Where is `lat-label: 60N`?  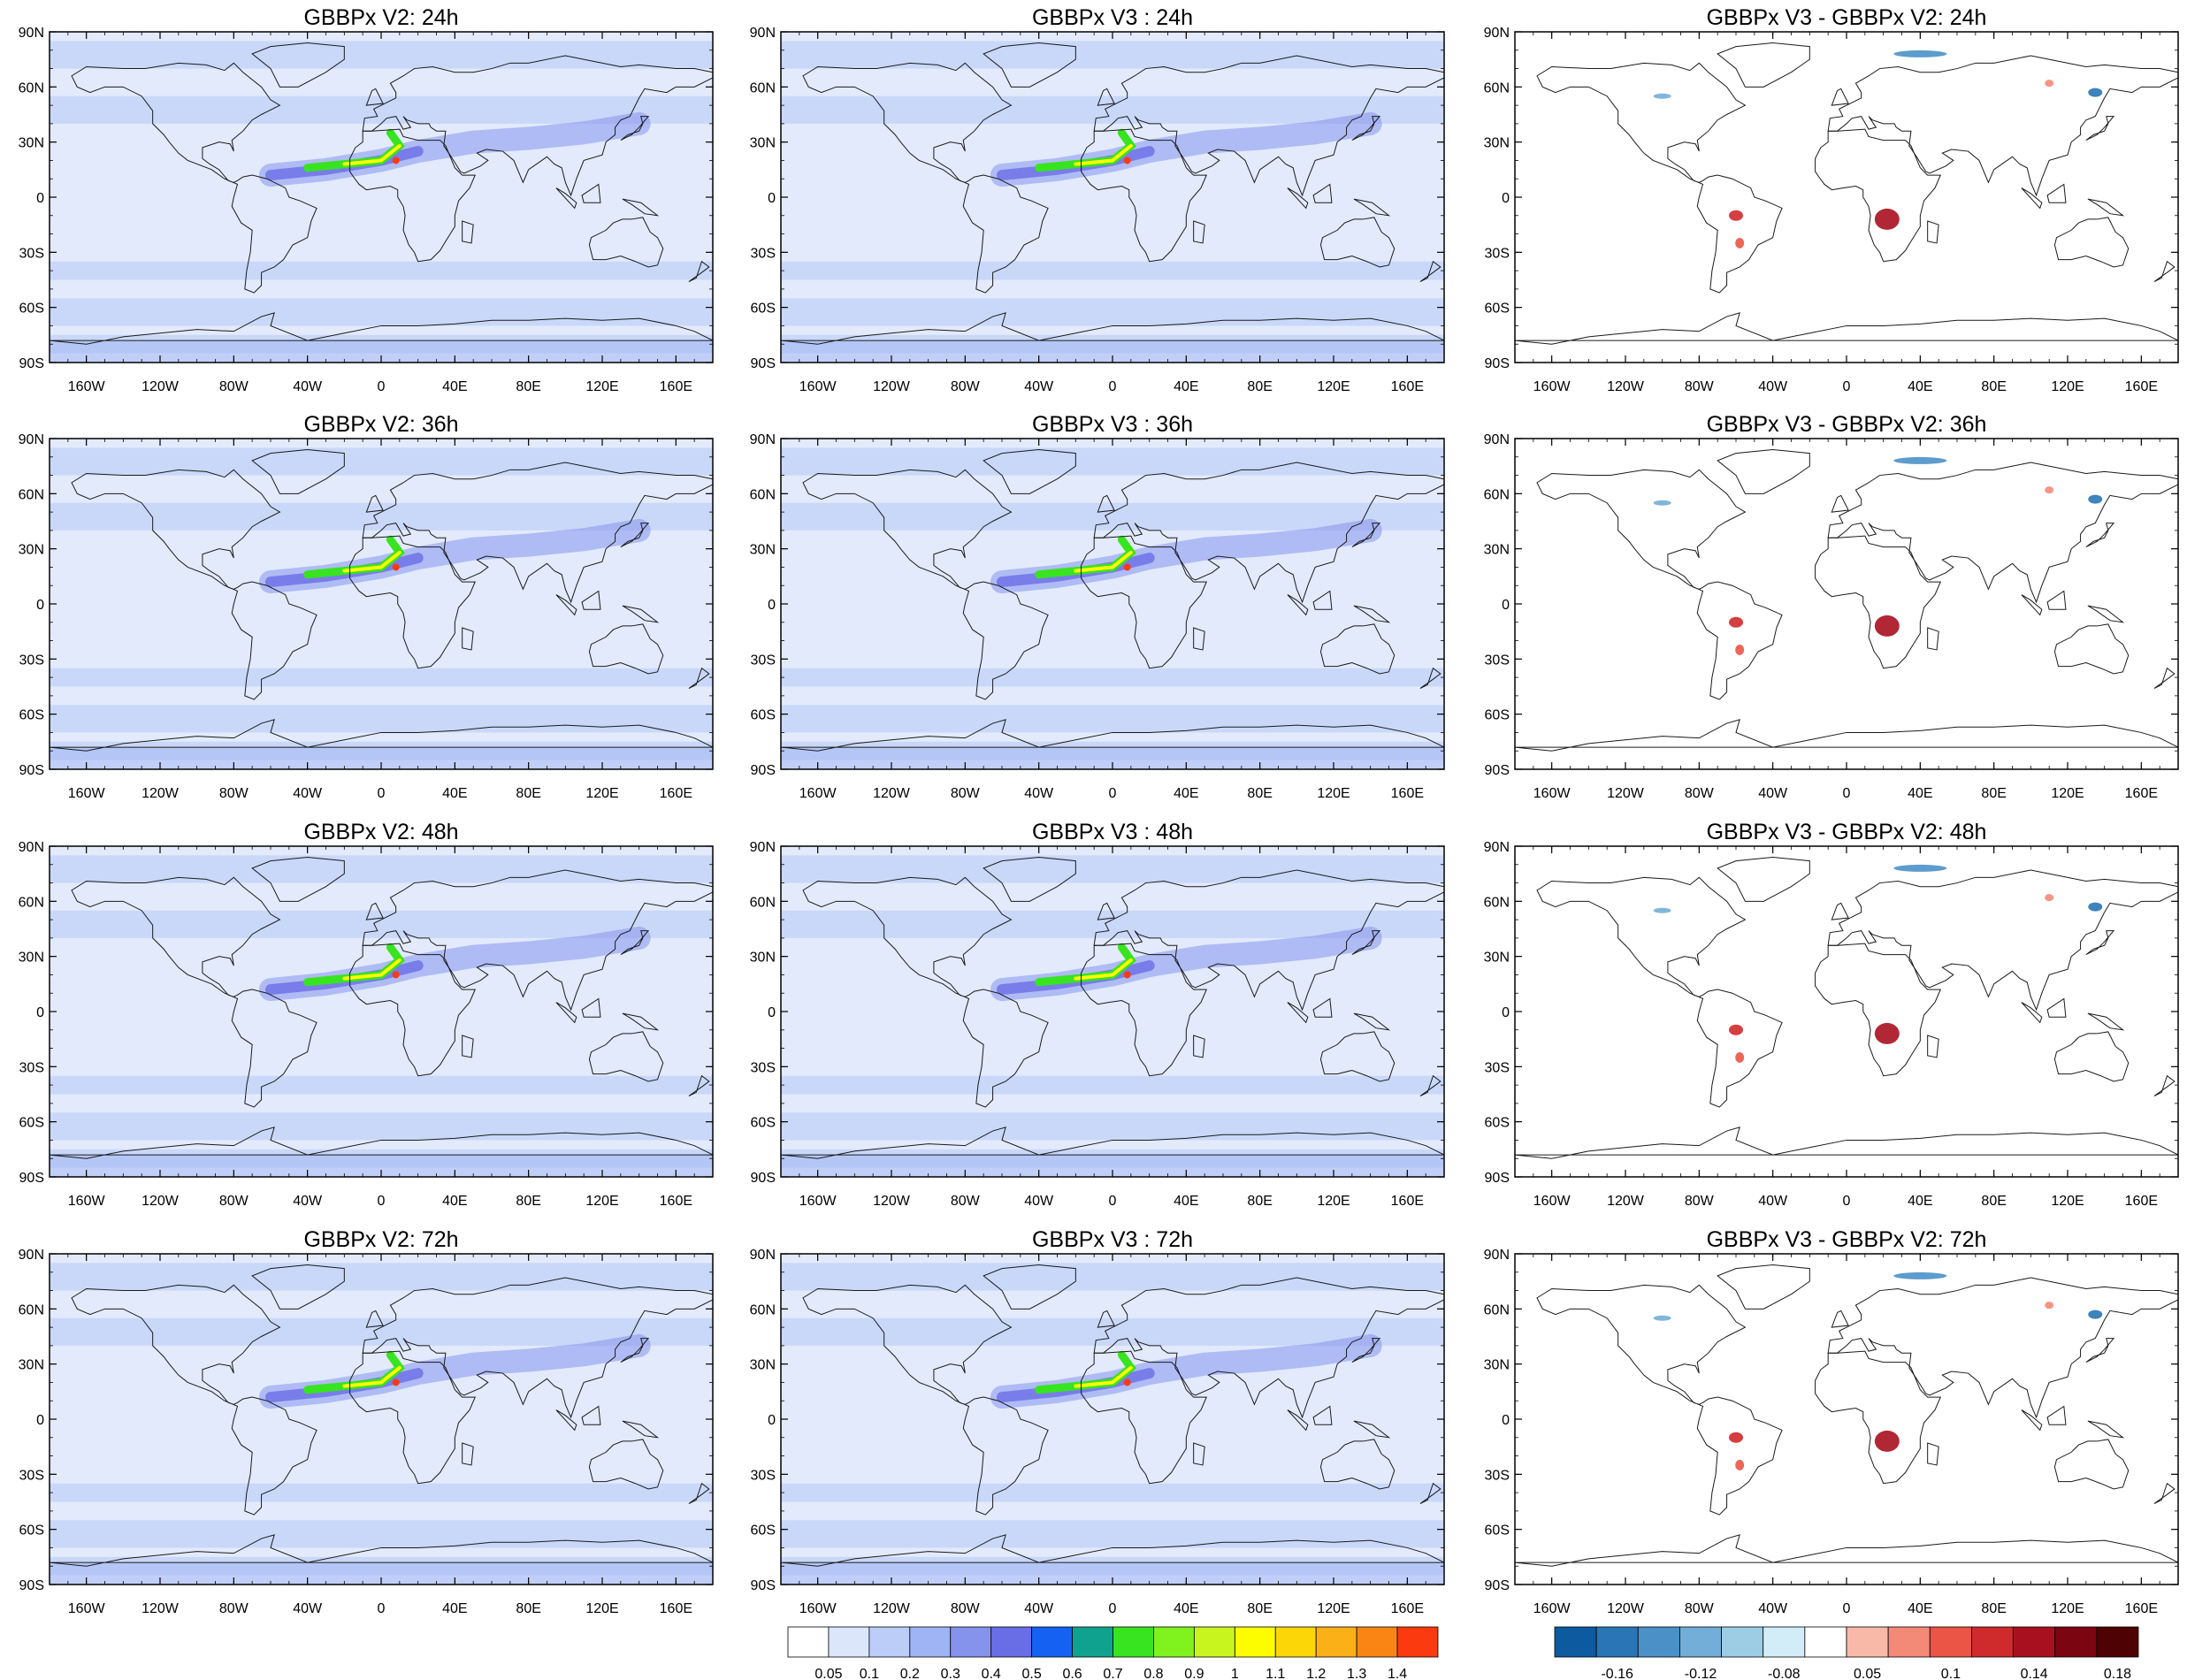
lat-label: 60N is located at coordinates (1497, 87).